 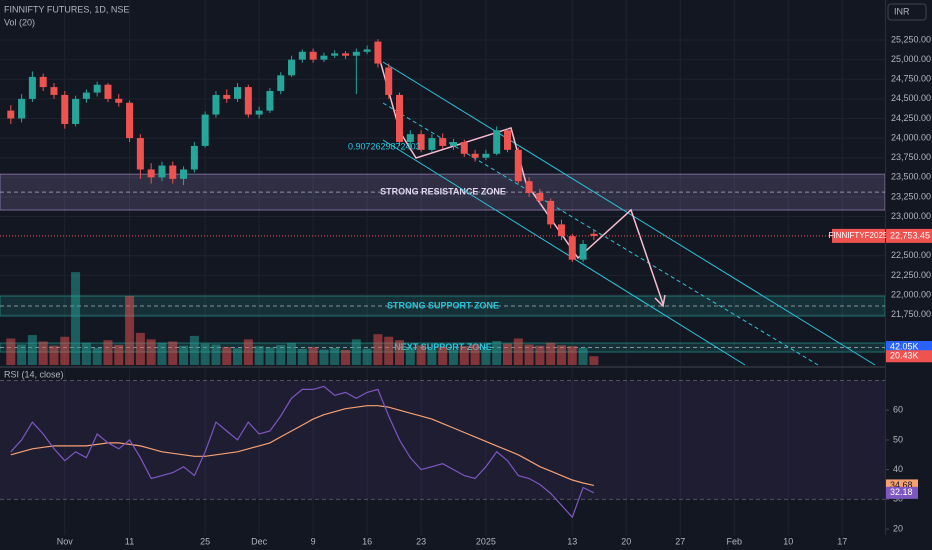 I want to click on price-tag: 22,753.45, so click(x=910, y=235).